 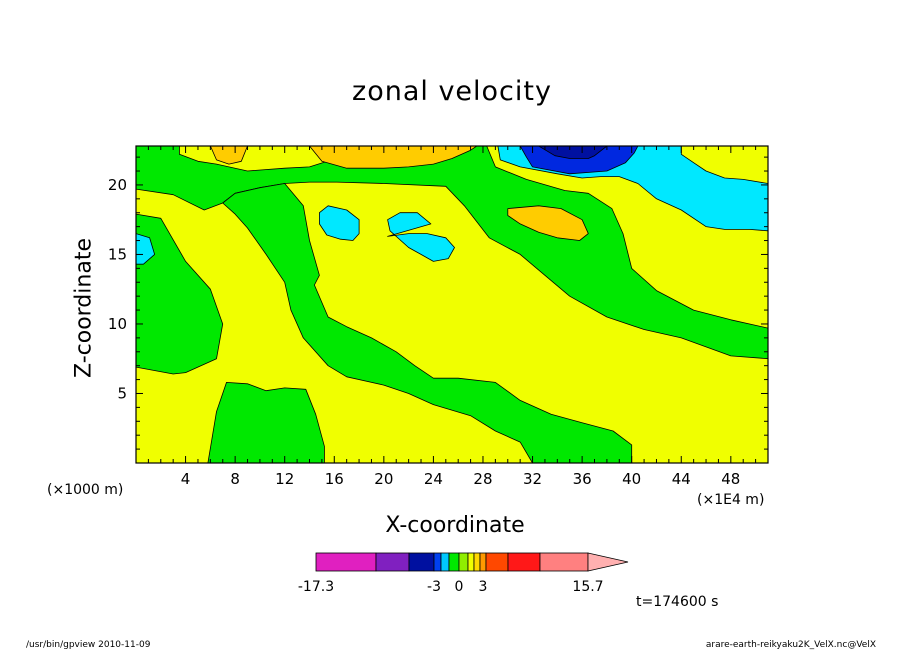 What do you see at coordinates (84, 308) in the screenshot?
I see `y-axis-label: Z-coordinate` at bounding box center [84, 308].